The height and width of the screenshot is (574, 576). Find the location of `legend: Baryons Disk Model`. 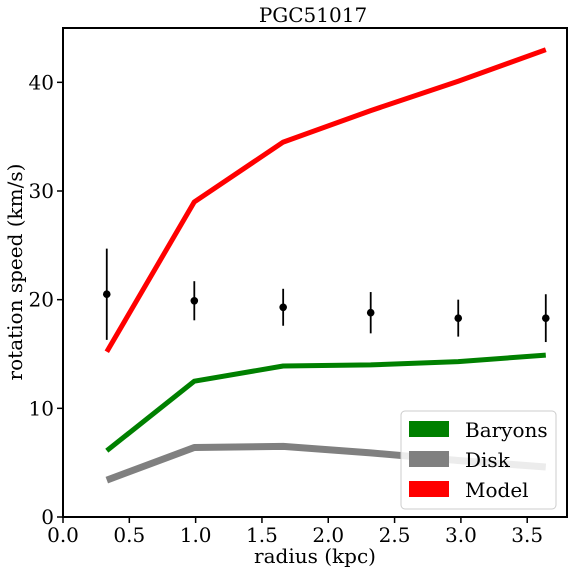

legend: Baryons Disk Model is located at coordinates (478, 460).